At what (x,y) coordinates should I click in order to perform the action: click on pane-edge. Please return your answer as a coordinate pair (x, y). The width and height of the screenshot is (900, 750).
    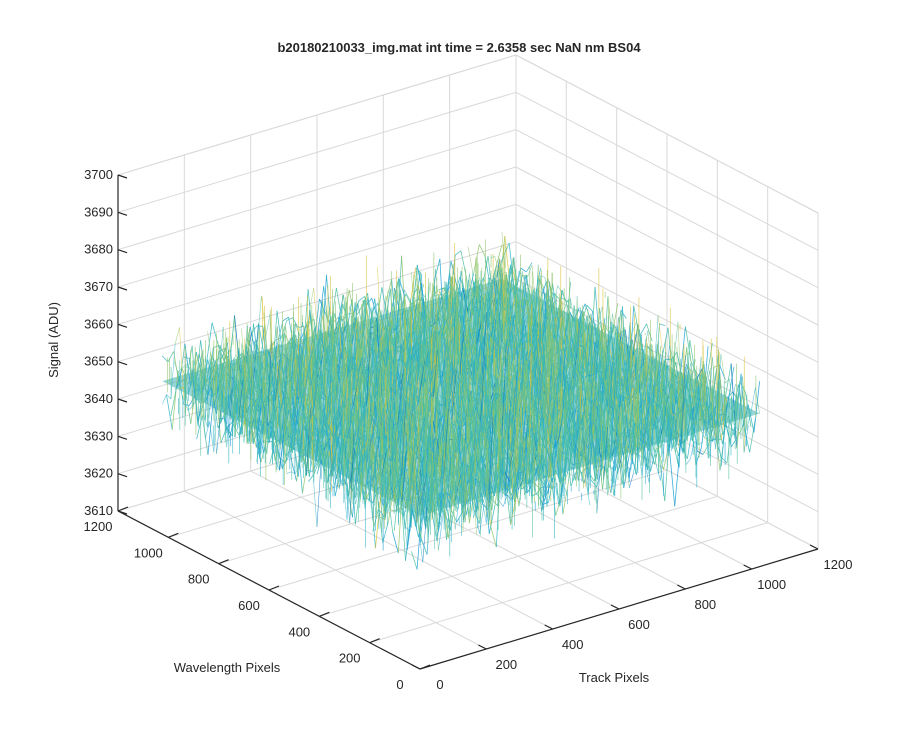
    Looking at the image, I should click on (667, 134).